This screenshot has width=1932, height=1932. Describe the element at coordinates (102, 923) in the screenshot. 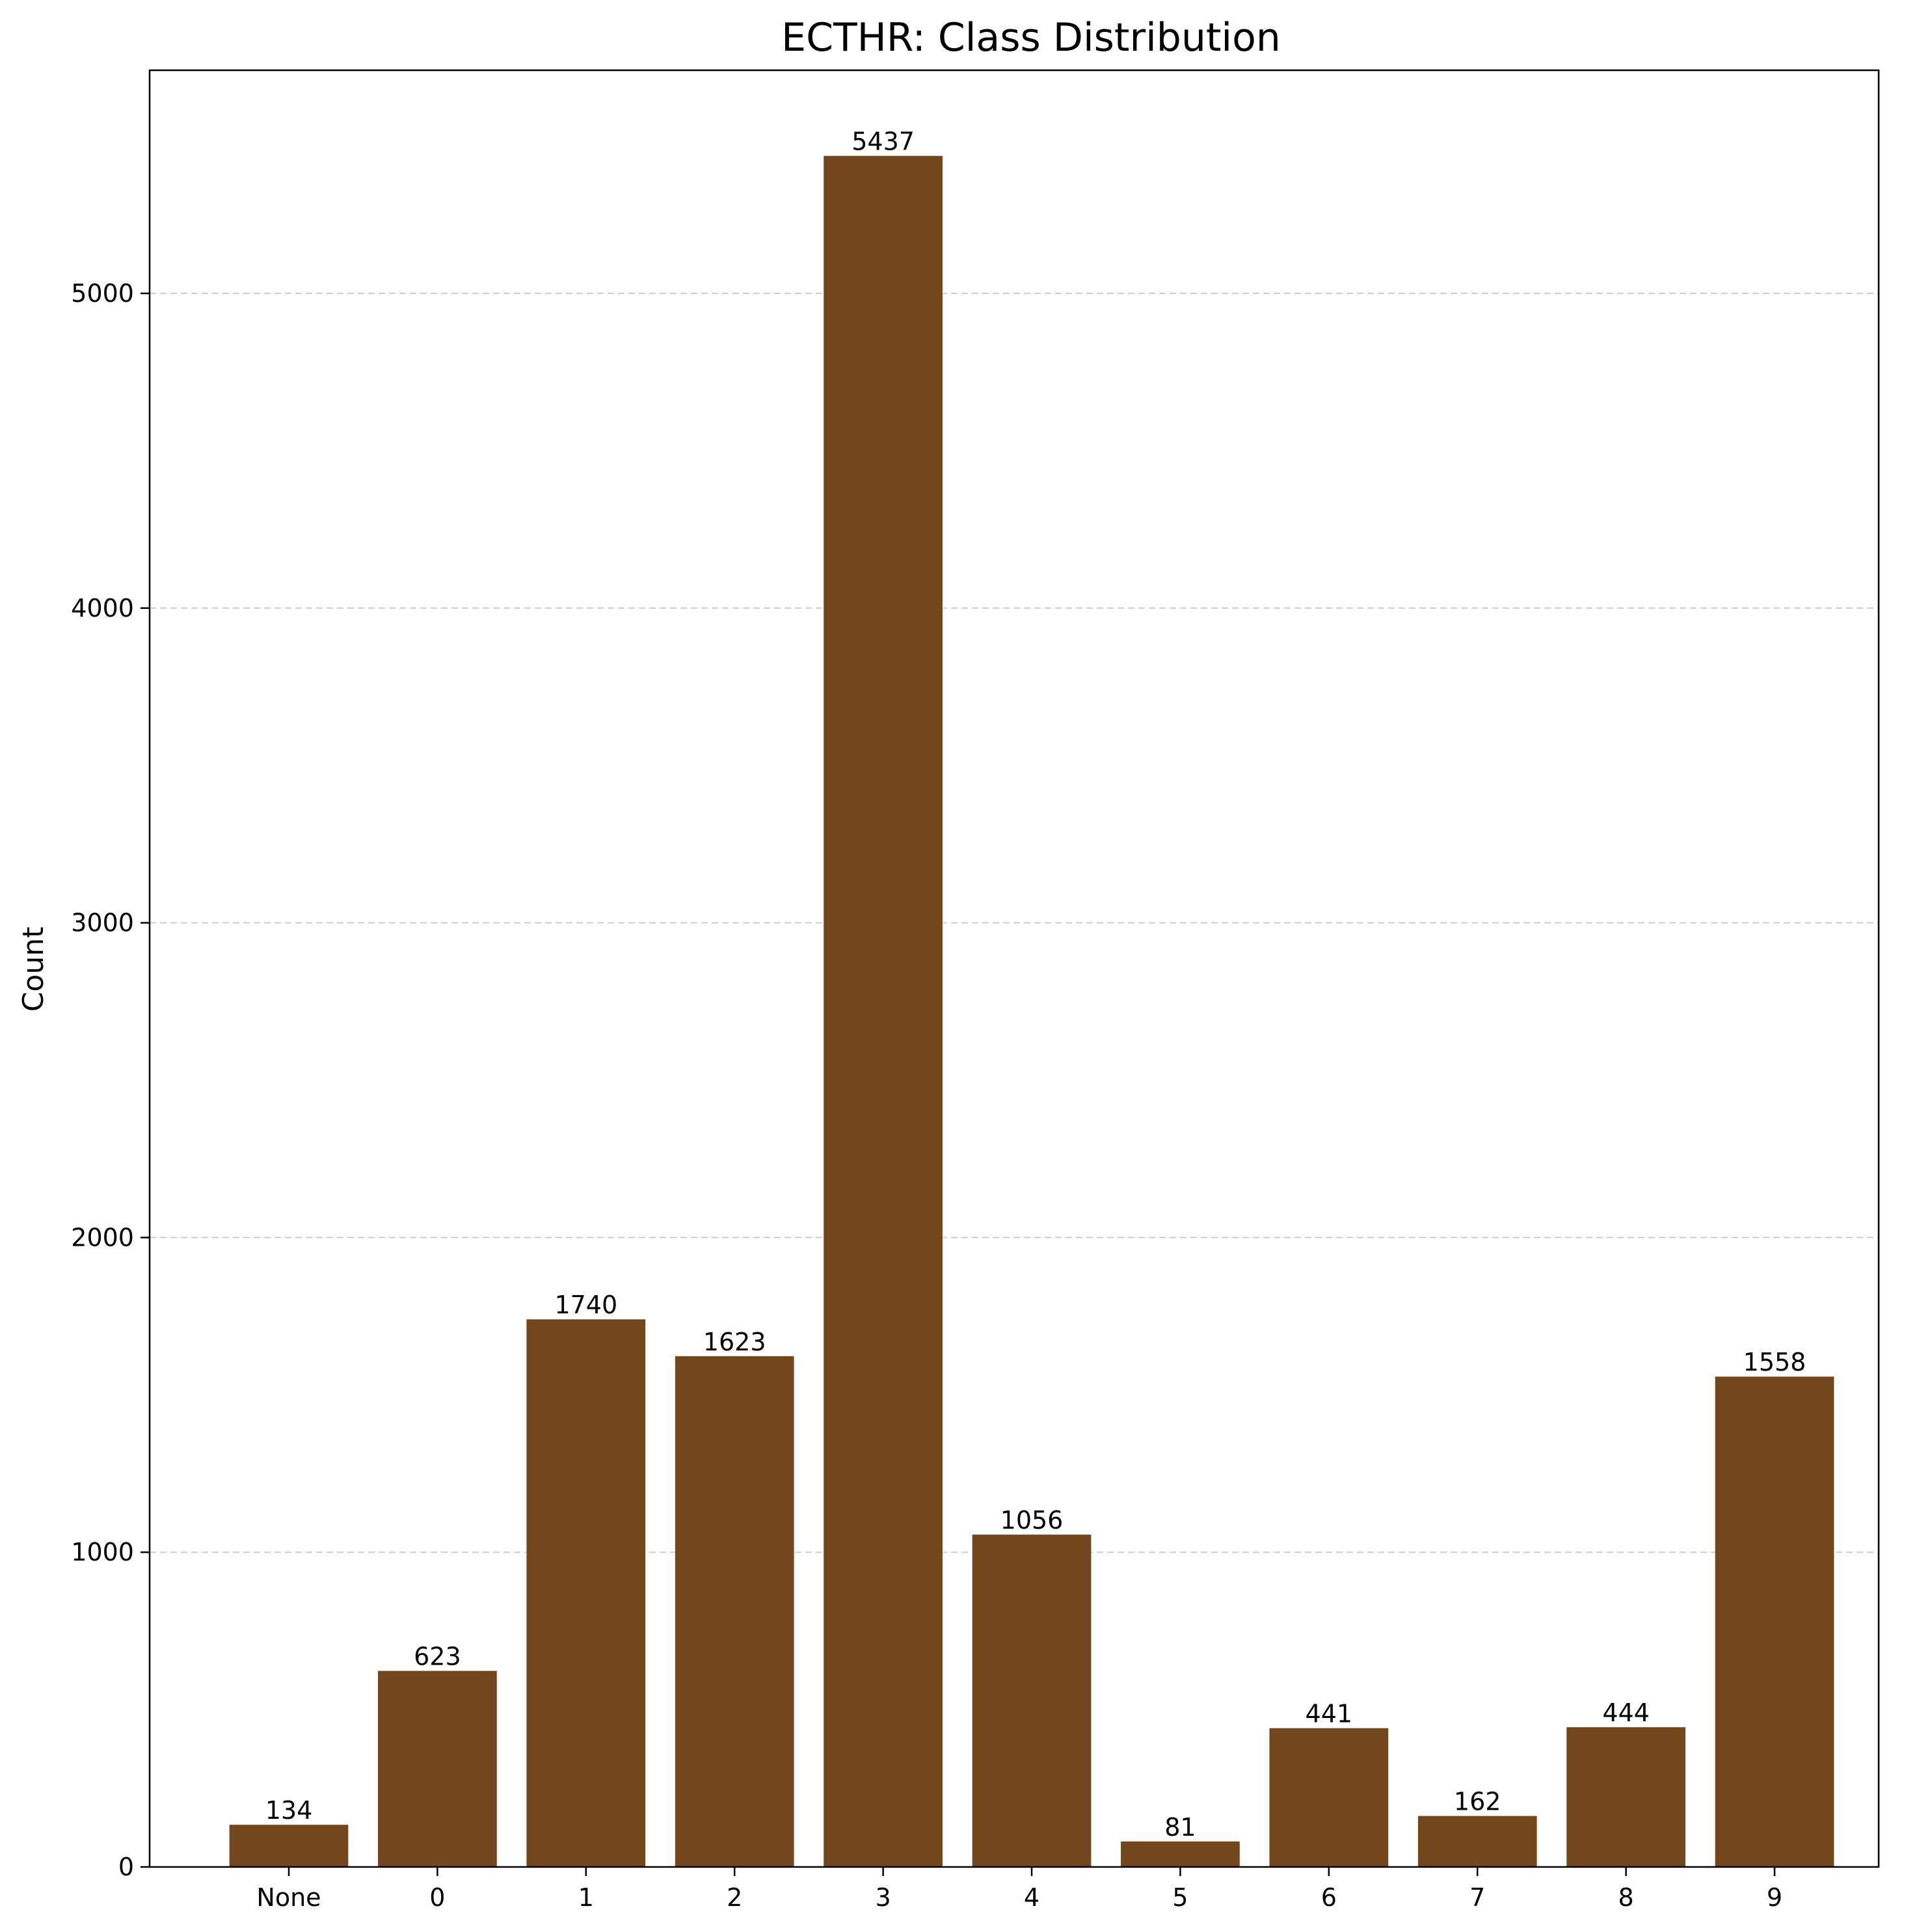

I see `y-tick-label: 3000` at that location.